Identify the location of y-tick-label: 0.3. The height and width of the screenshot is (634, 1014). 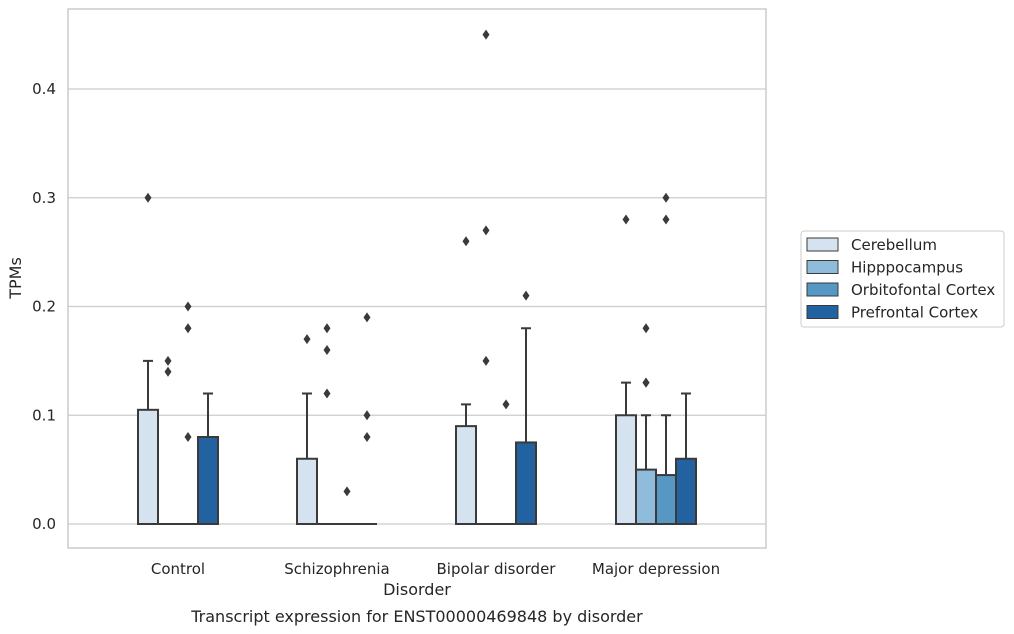
(44, 198).